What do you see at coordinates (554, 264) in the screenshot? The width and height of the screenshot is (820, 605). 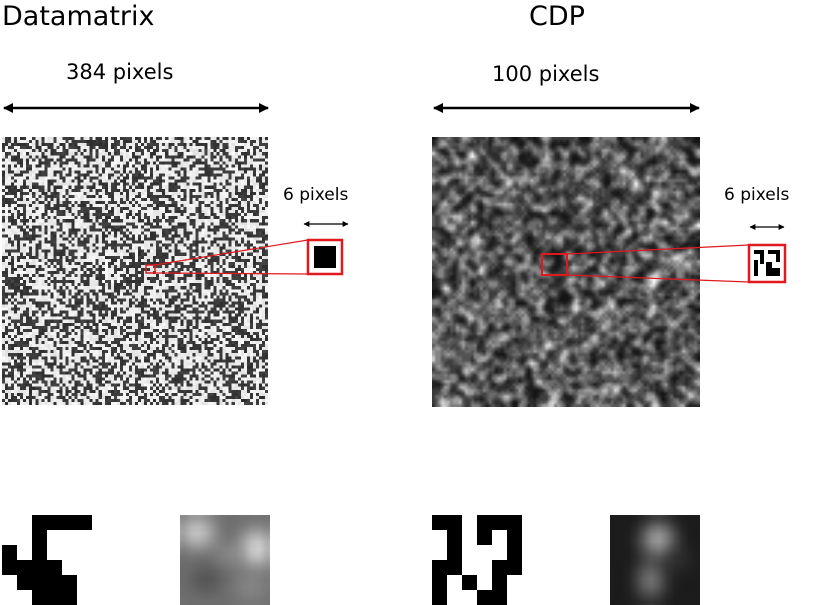 I see `cdp-selection-box` at bounding box center [554, 264].